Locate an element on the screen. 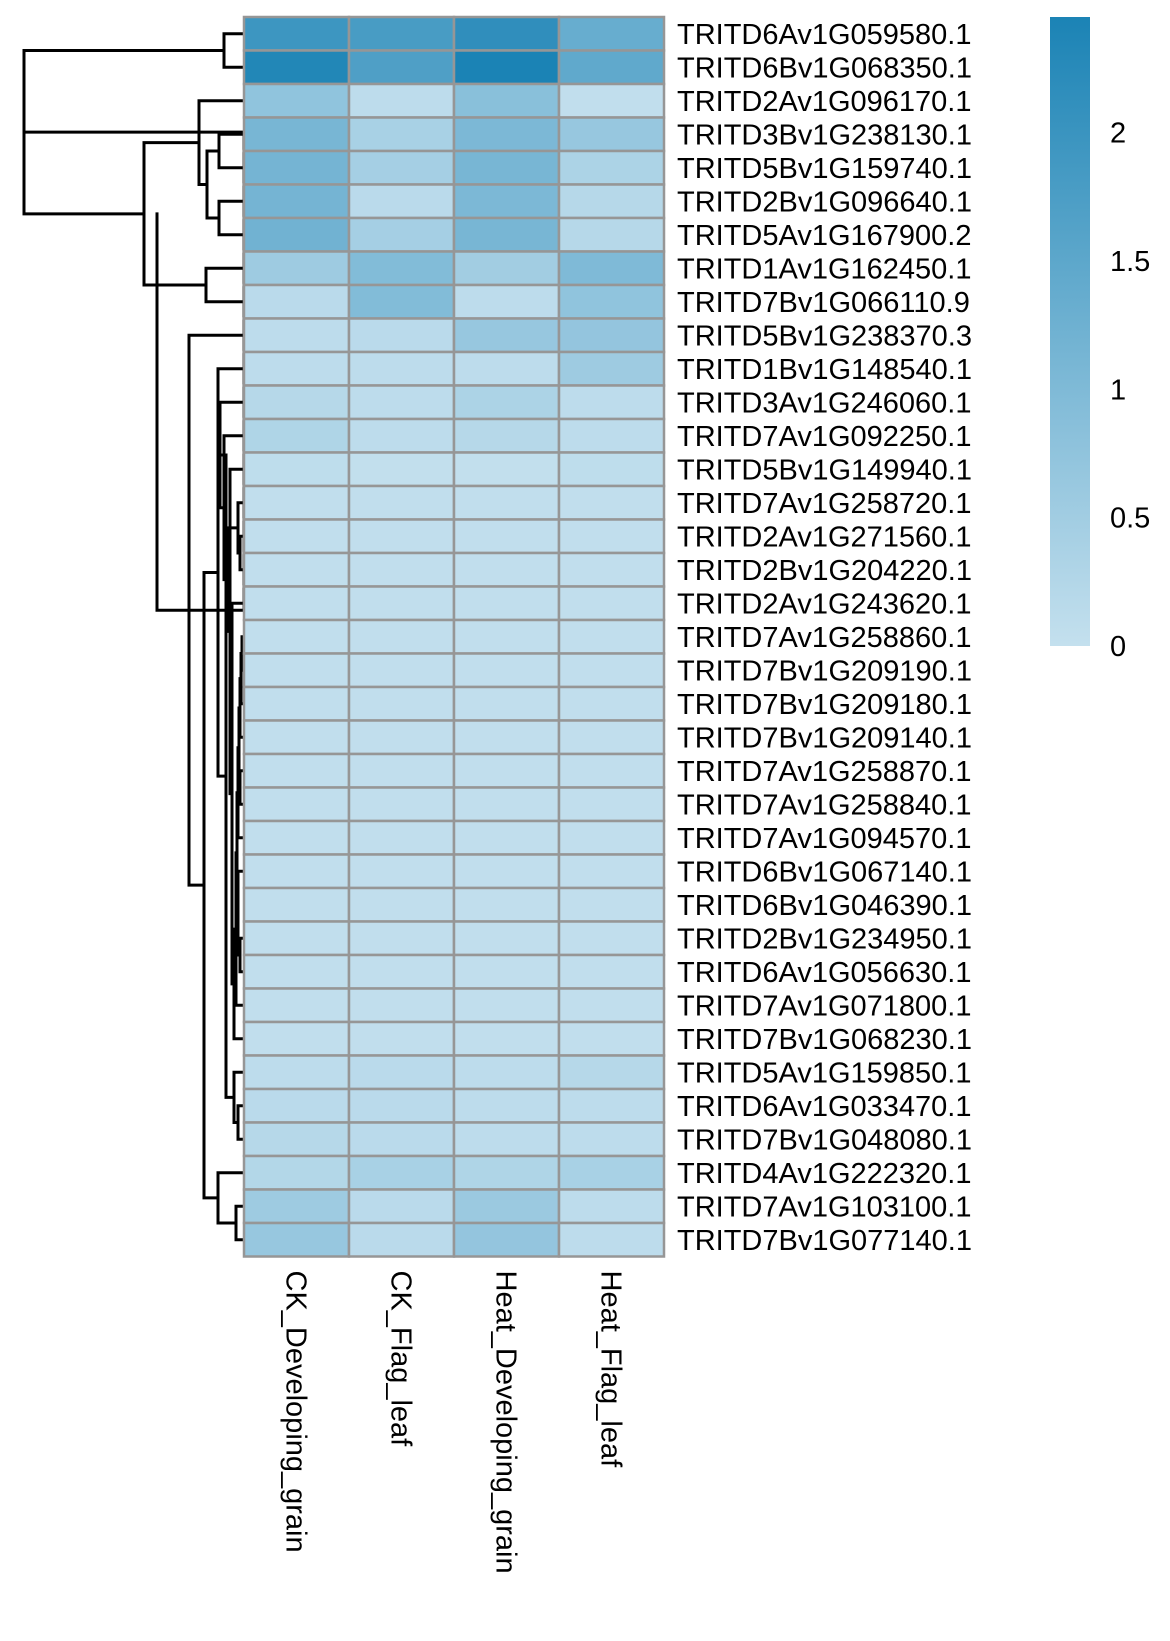 This screenshot has width=1170, height=1641. row-label: TRITD1Av1G162450.1 is located at coordinates (824, 269).